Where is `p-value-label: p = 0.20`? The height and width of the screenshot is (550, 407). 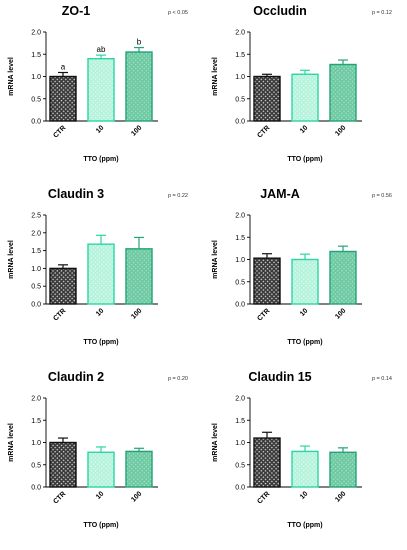
p-value-label: p = 0.20 is located at coordinates (178, 379).